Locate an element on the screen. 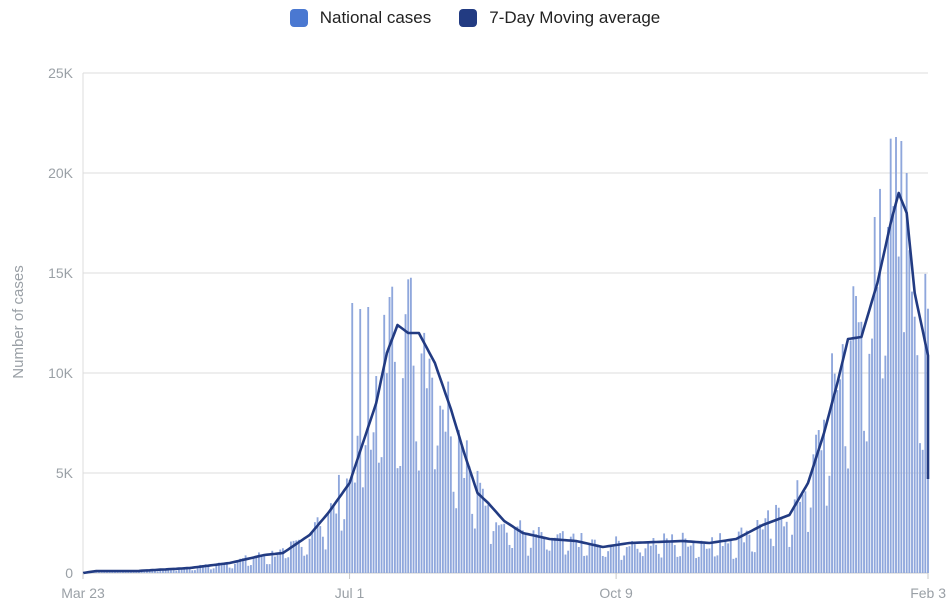 The width and height of the screenshot is (950, 604). legend-item-national-cases: National cases is located at coordinates (360, 18).